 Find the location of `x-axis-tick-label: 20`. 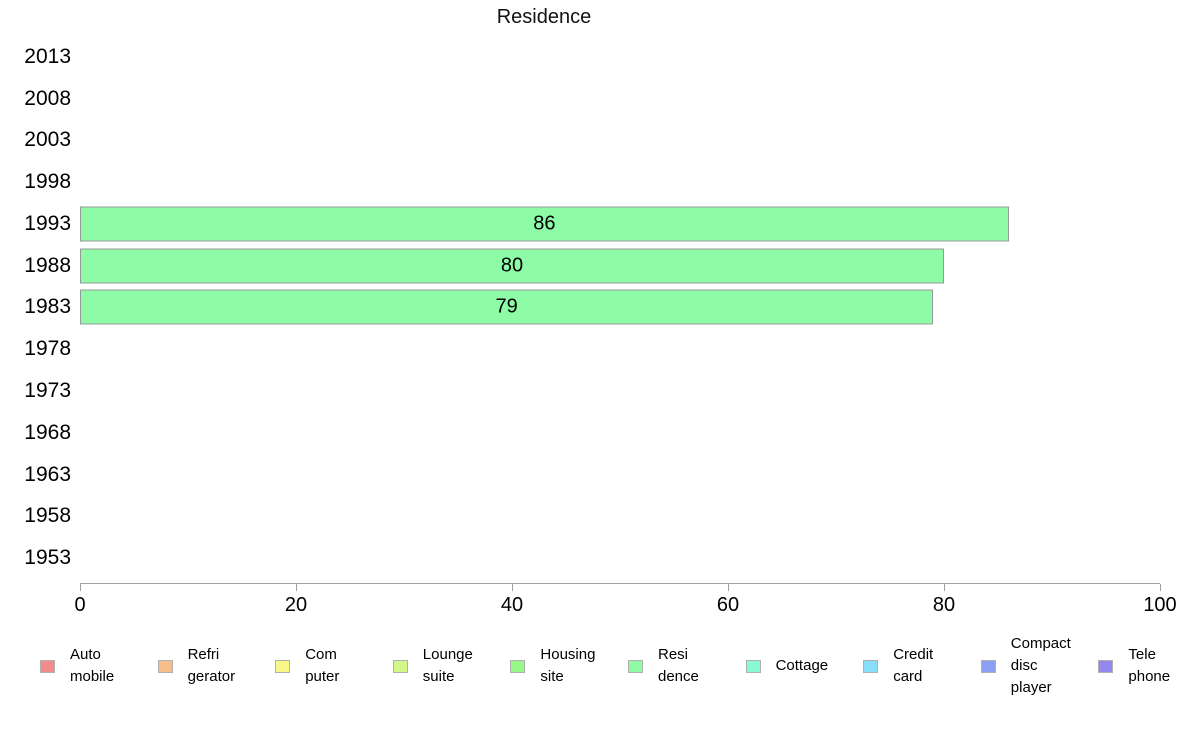

x-axis-tick-label: 20 is located at coordinates (296, 605).